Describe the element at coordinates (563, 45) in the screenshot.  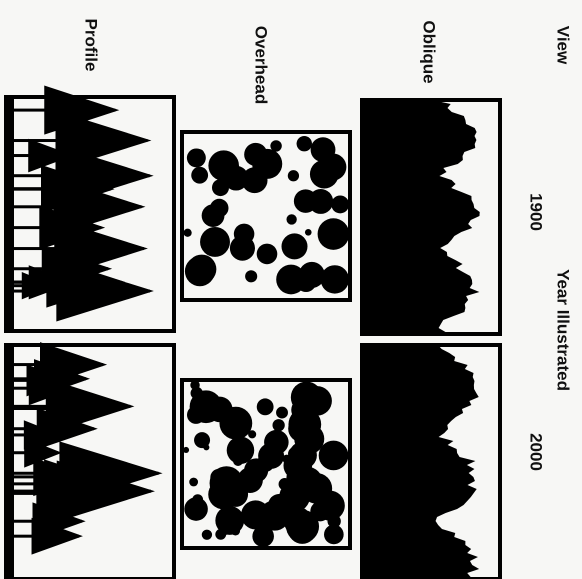
I see `view-header: View` at that location.